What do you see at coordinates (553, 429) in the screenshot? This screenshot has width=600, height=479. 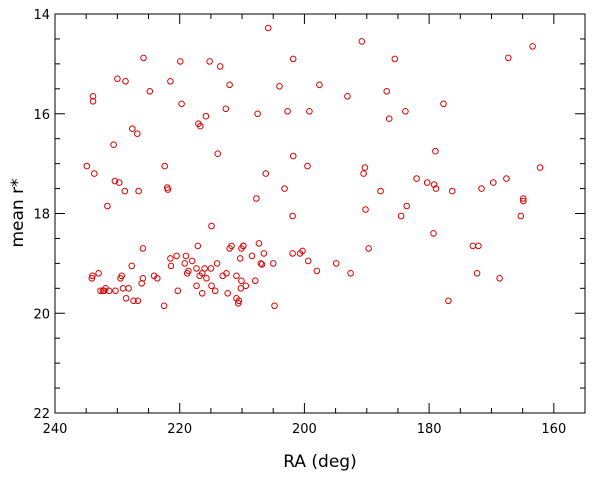 I see `x-tick-label: 160` at bounding box center [553, 429].